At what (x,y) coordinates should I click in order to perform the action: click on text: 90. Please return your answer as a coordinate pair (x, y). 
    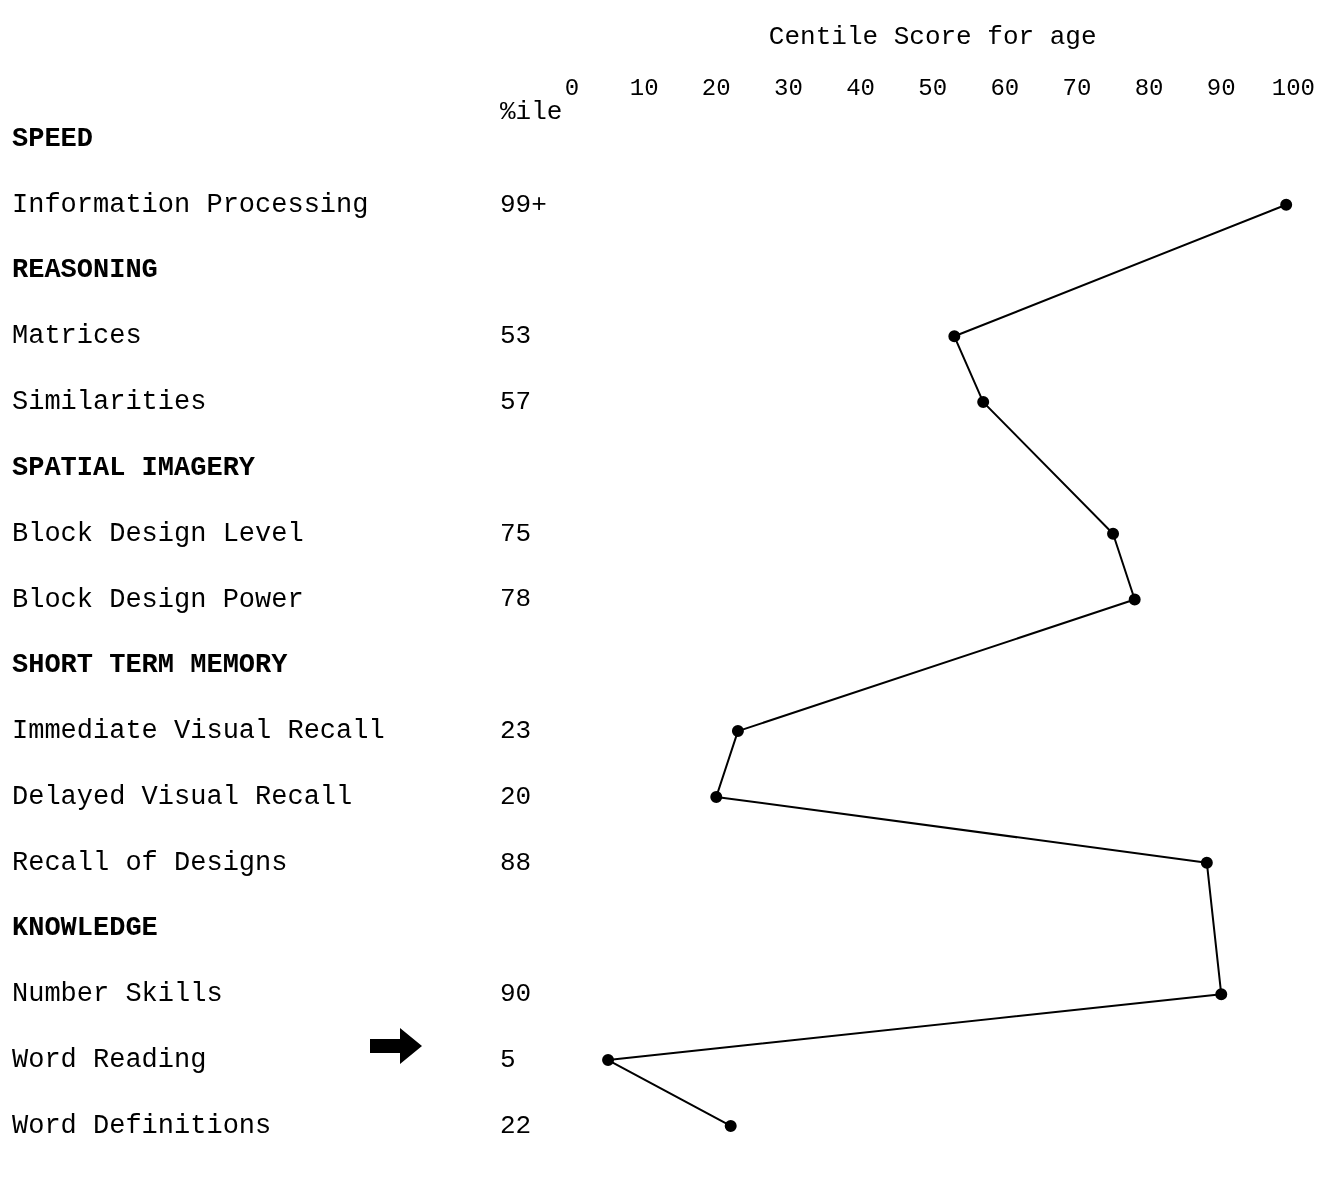
    Looking at the image, I should click on (516, 994).